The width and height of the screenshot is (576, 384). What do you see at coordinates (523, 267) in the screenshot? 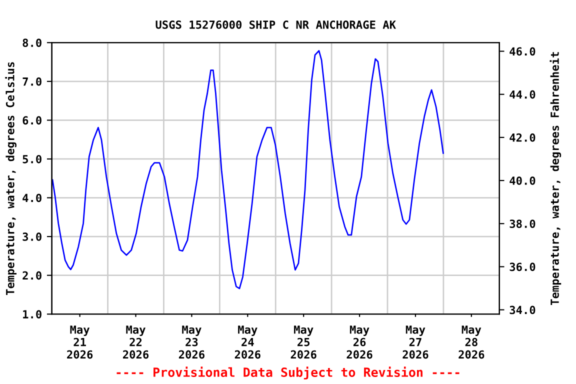
I see `y2-tick-label: 36.0` at bounding box center [523, 267].